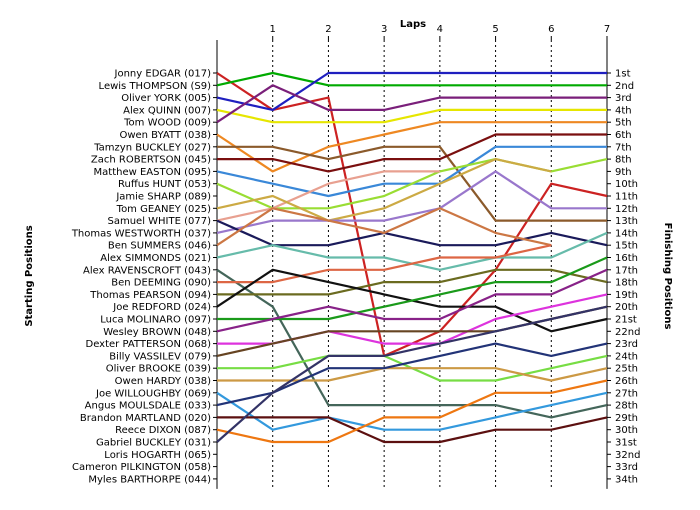 This screenshot has width=700, height=510. What do you see at coordinates (626, 197) in the screenshot?
I see `finishing-position-label: 11th` at bounding box center [626, 197].